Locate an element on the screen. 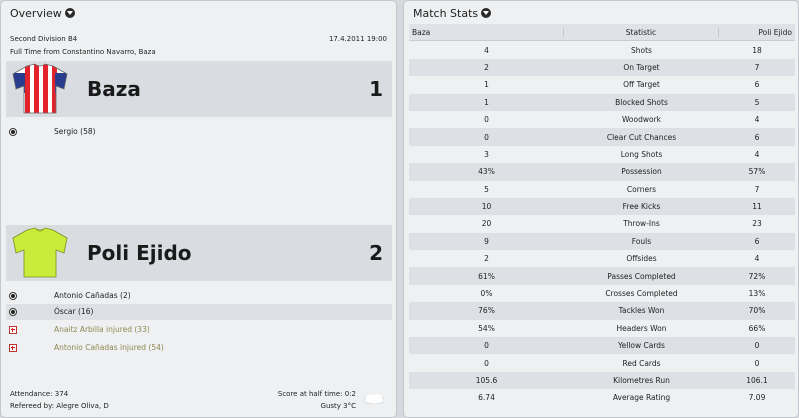 The image size is (799, 418). away-event-row: Óscar (16) is located at coordinates (199, 312).